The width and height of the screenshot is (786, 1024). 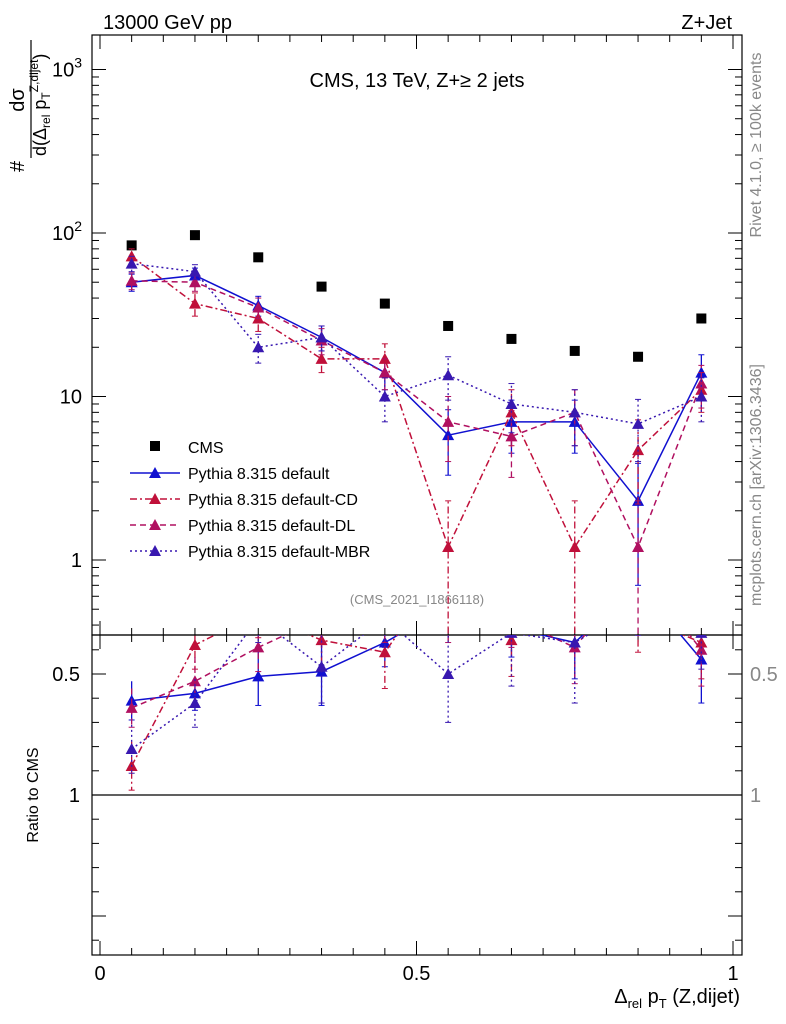 What do you see at coordinates (756, 145) in the screenshot?
I see `rivet-label: Rivet 4.1.0, ≥ 100k events` at bounding box center [756, 145].